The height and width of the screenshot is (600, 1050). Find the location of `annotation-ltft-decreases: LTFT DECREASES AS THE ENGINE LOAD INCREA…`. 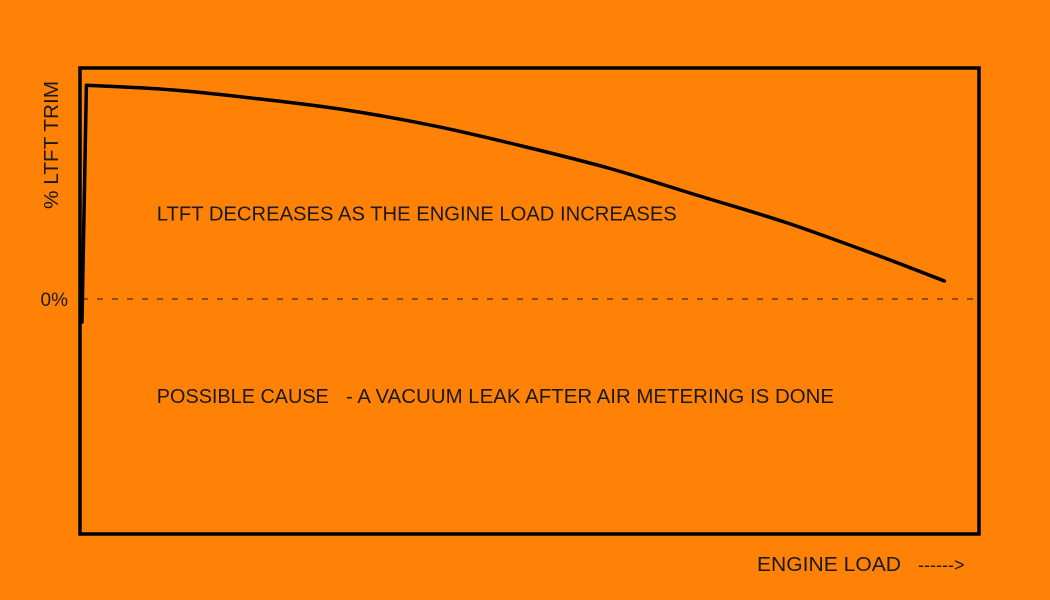

annotation-ltft-decreases: LTFT DECREASES AS THE ENGINE LOAD INCREA… is located at coordinates (417, 214).